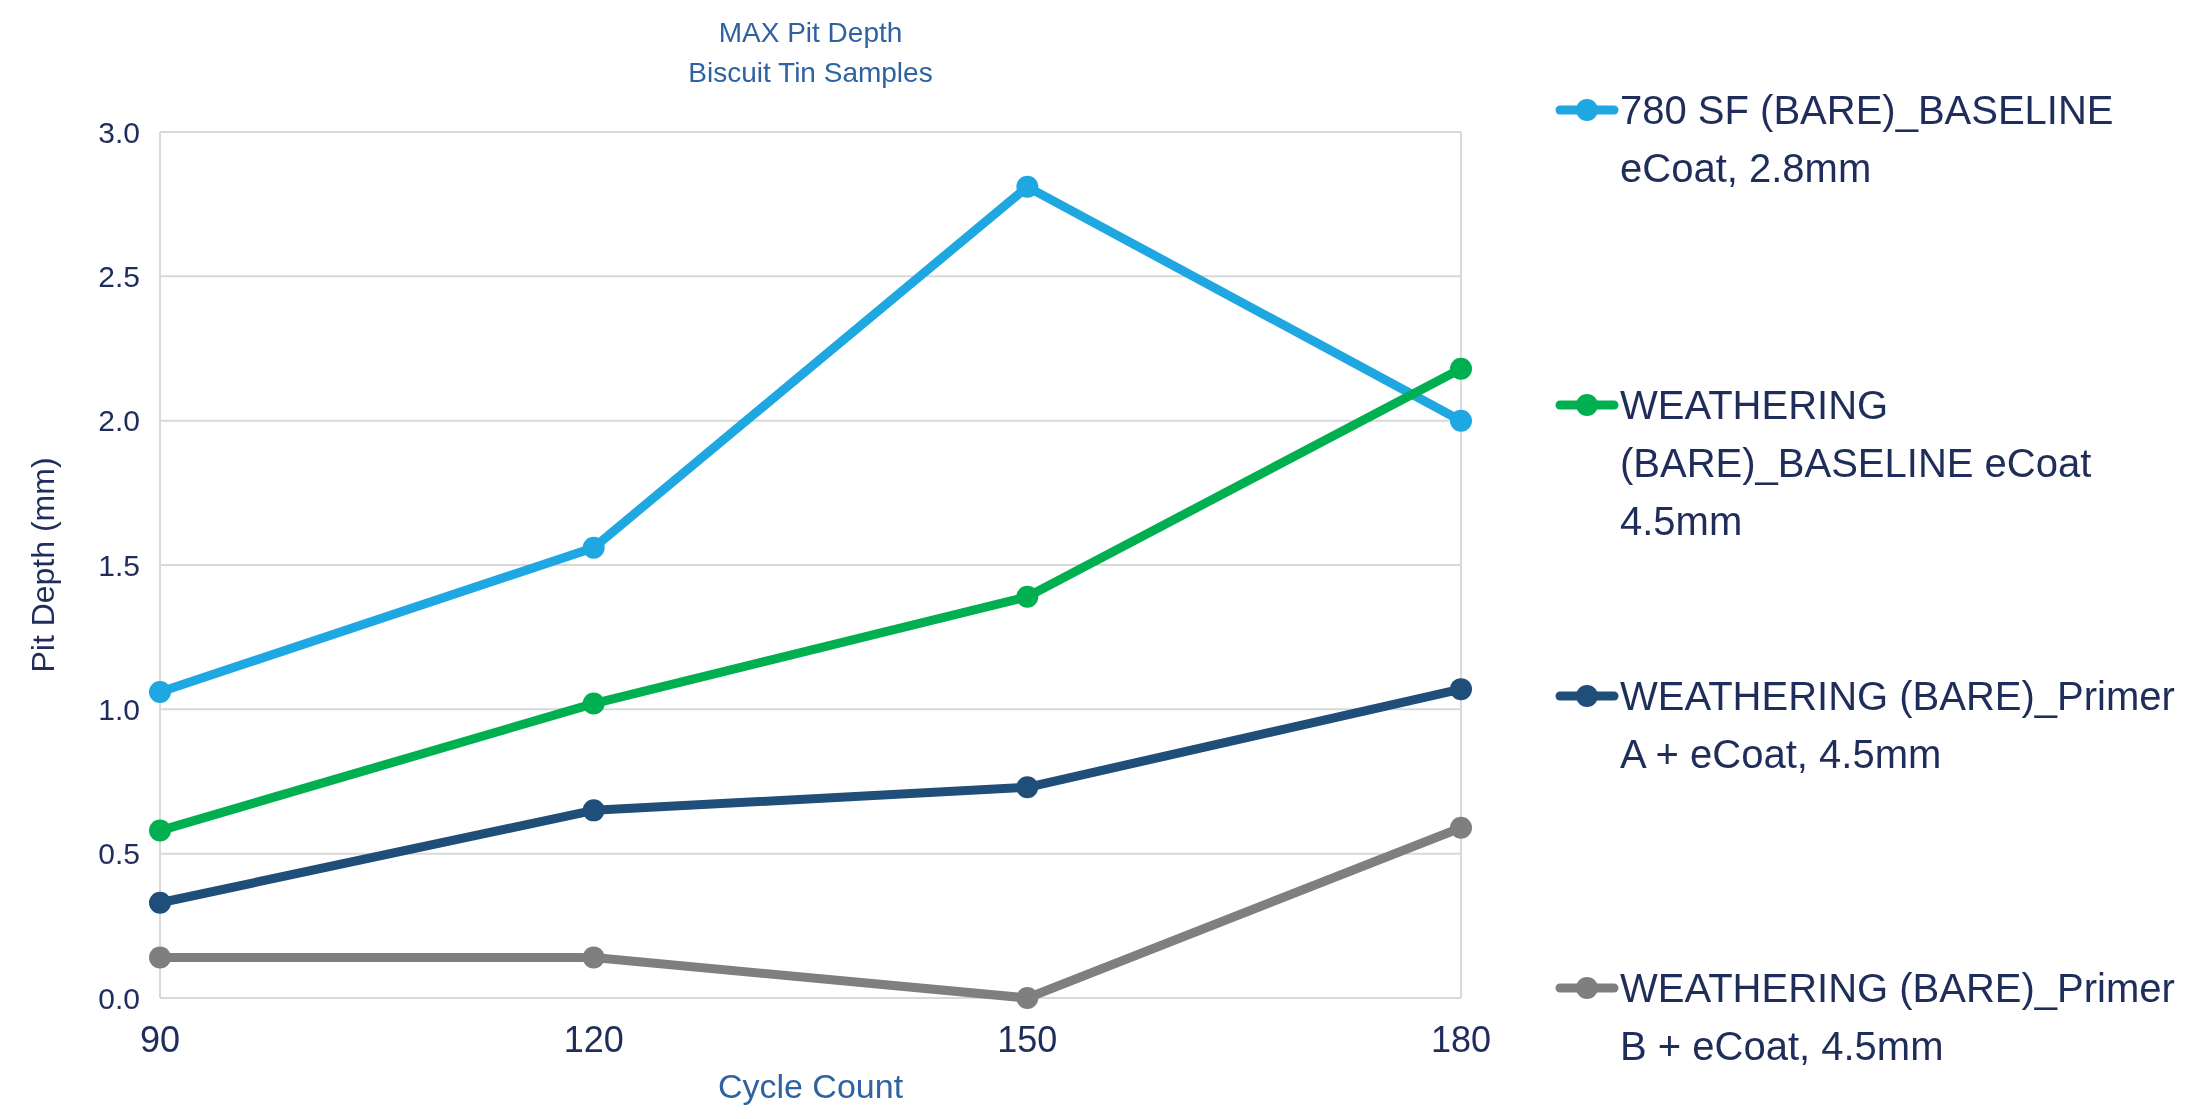 This screenshot has height=1119, width=2202. What do you see at coordinates (119, 132) in the screenshot?
I see `y-tick-label: 3.0` at bounding box center [119, 132].